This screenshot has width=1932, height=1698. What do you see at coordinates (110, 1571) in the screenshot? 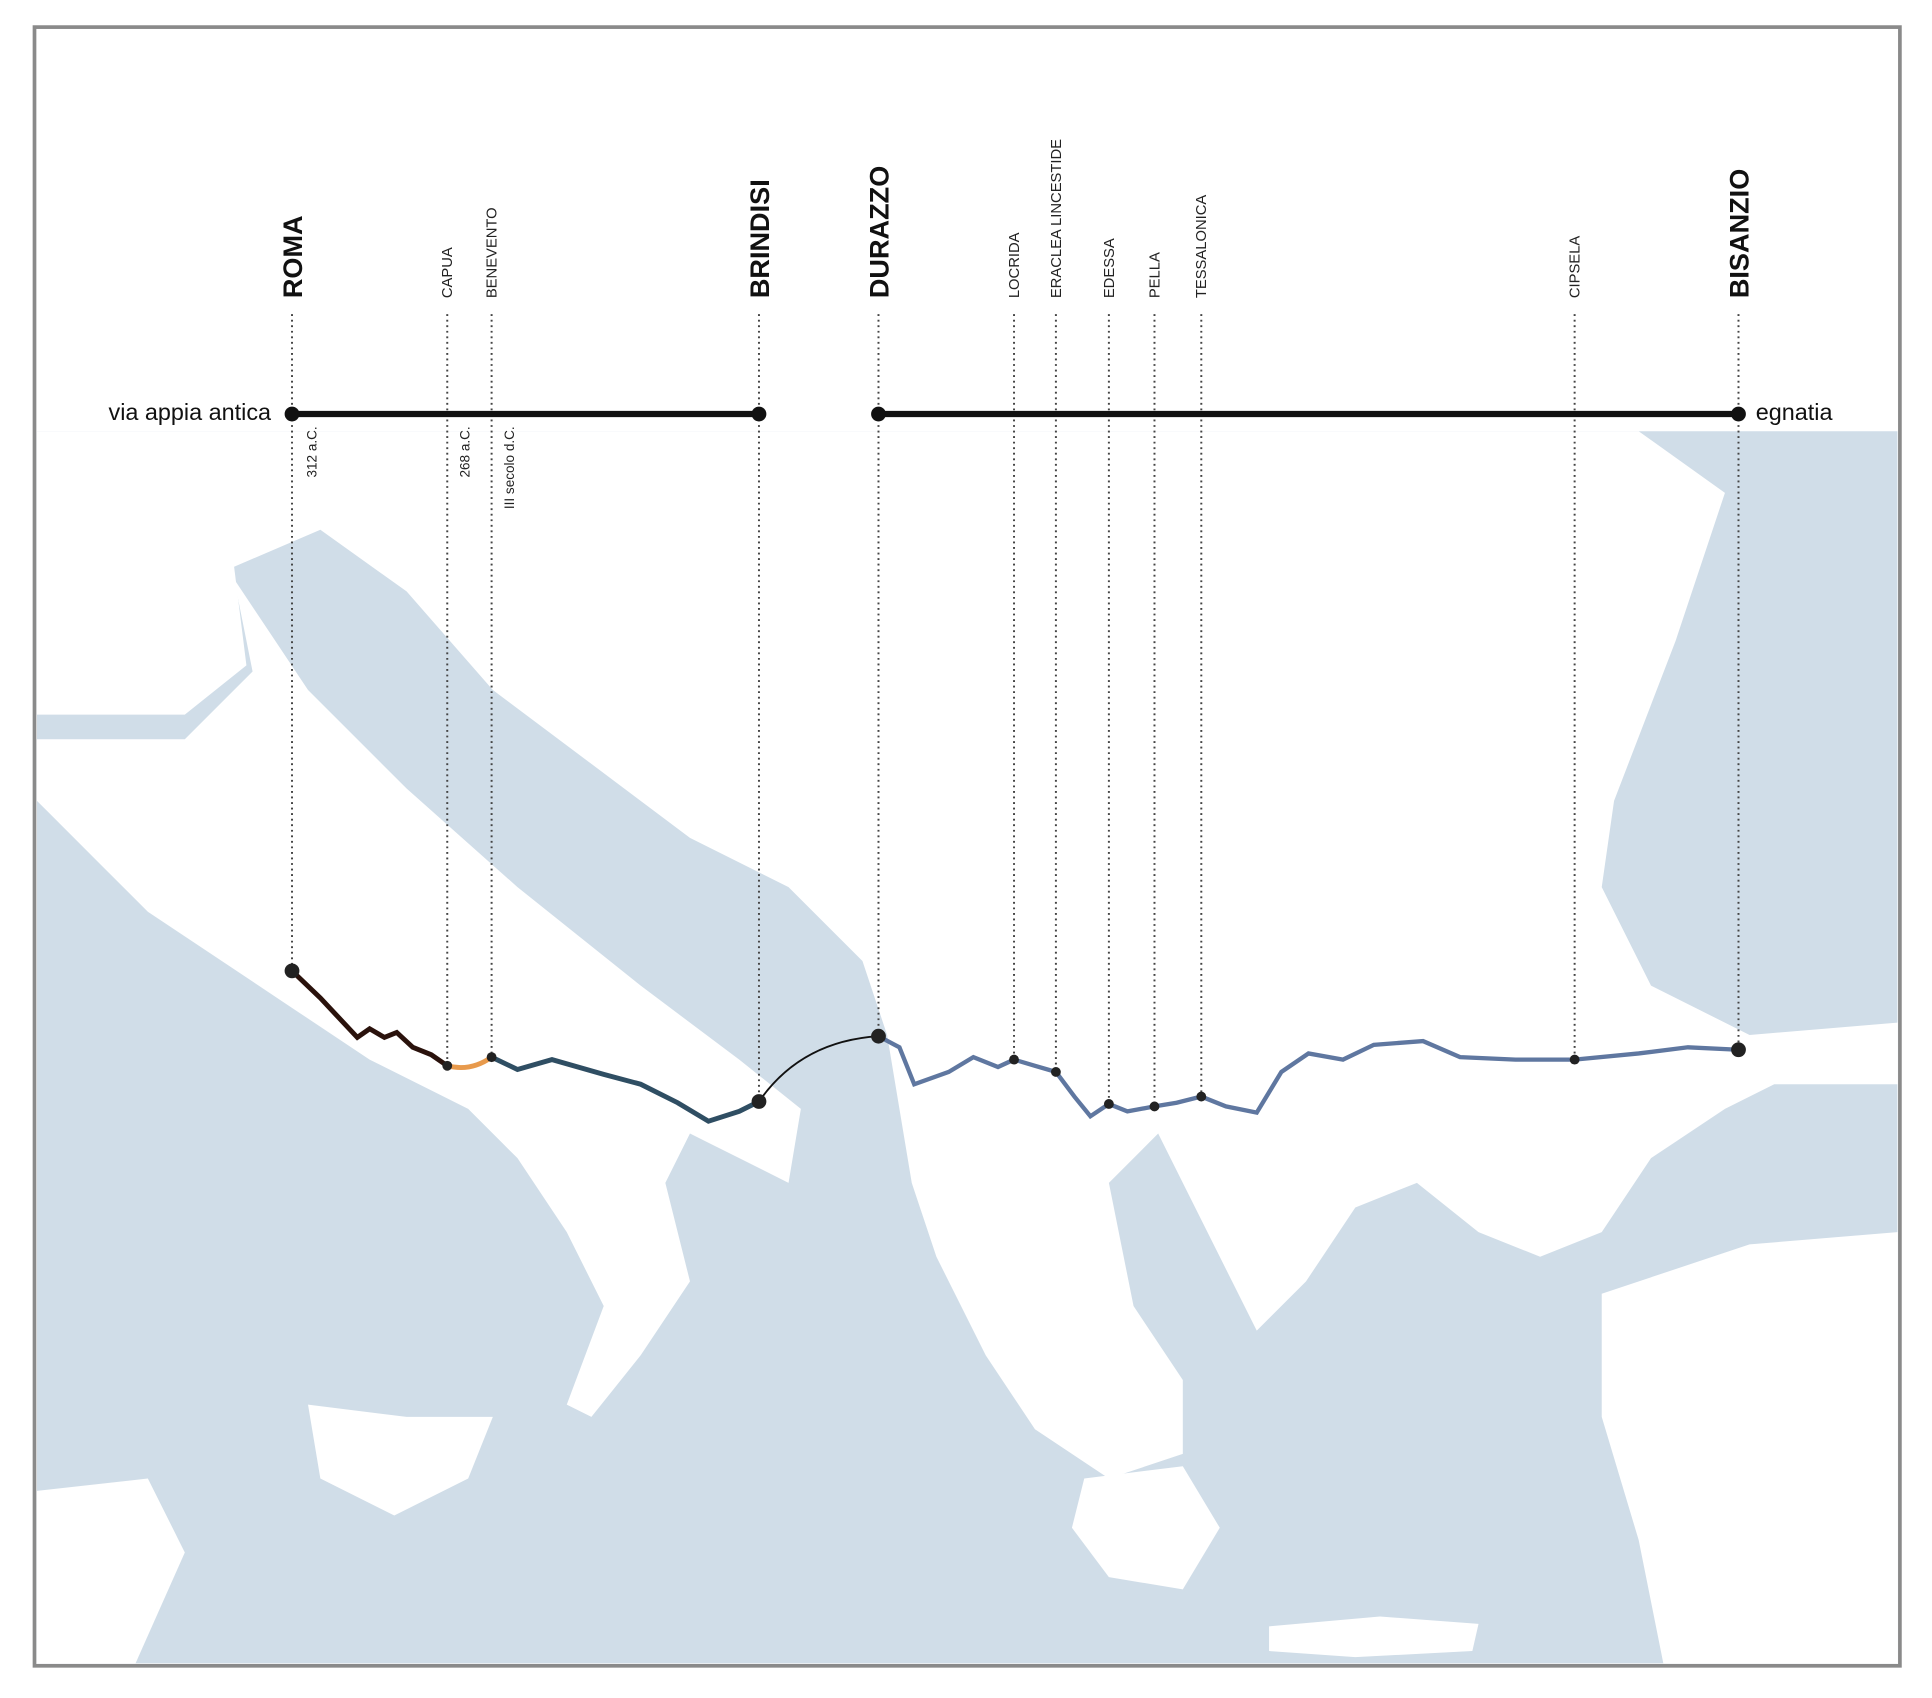
I see `land-africa` at bounding box center [110, 1571].